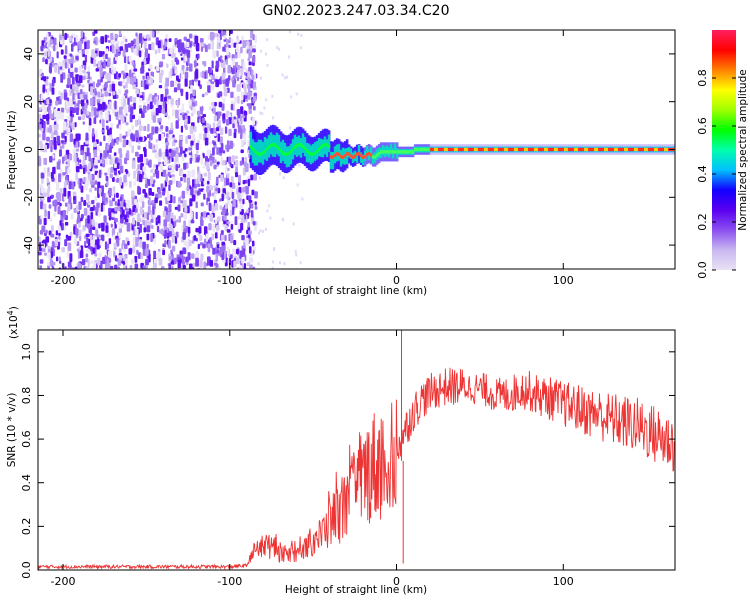 Image resolution: width=750 pixels, height=600 pixels. I want to click on snr-x-axis-label: Height of straight line (km), so click(356, 590).